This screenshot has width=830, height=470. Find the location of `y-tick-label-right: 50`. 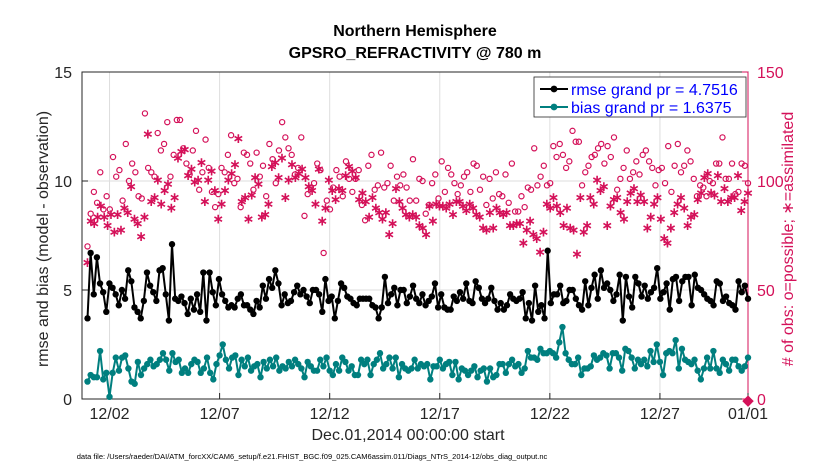

y-tick-label-right: 50 is located at coordinates (766, 291).